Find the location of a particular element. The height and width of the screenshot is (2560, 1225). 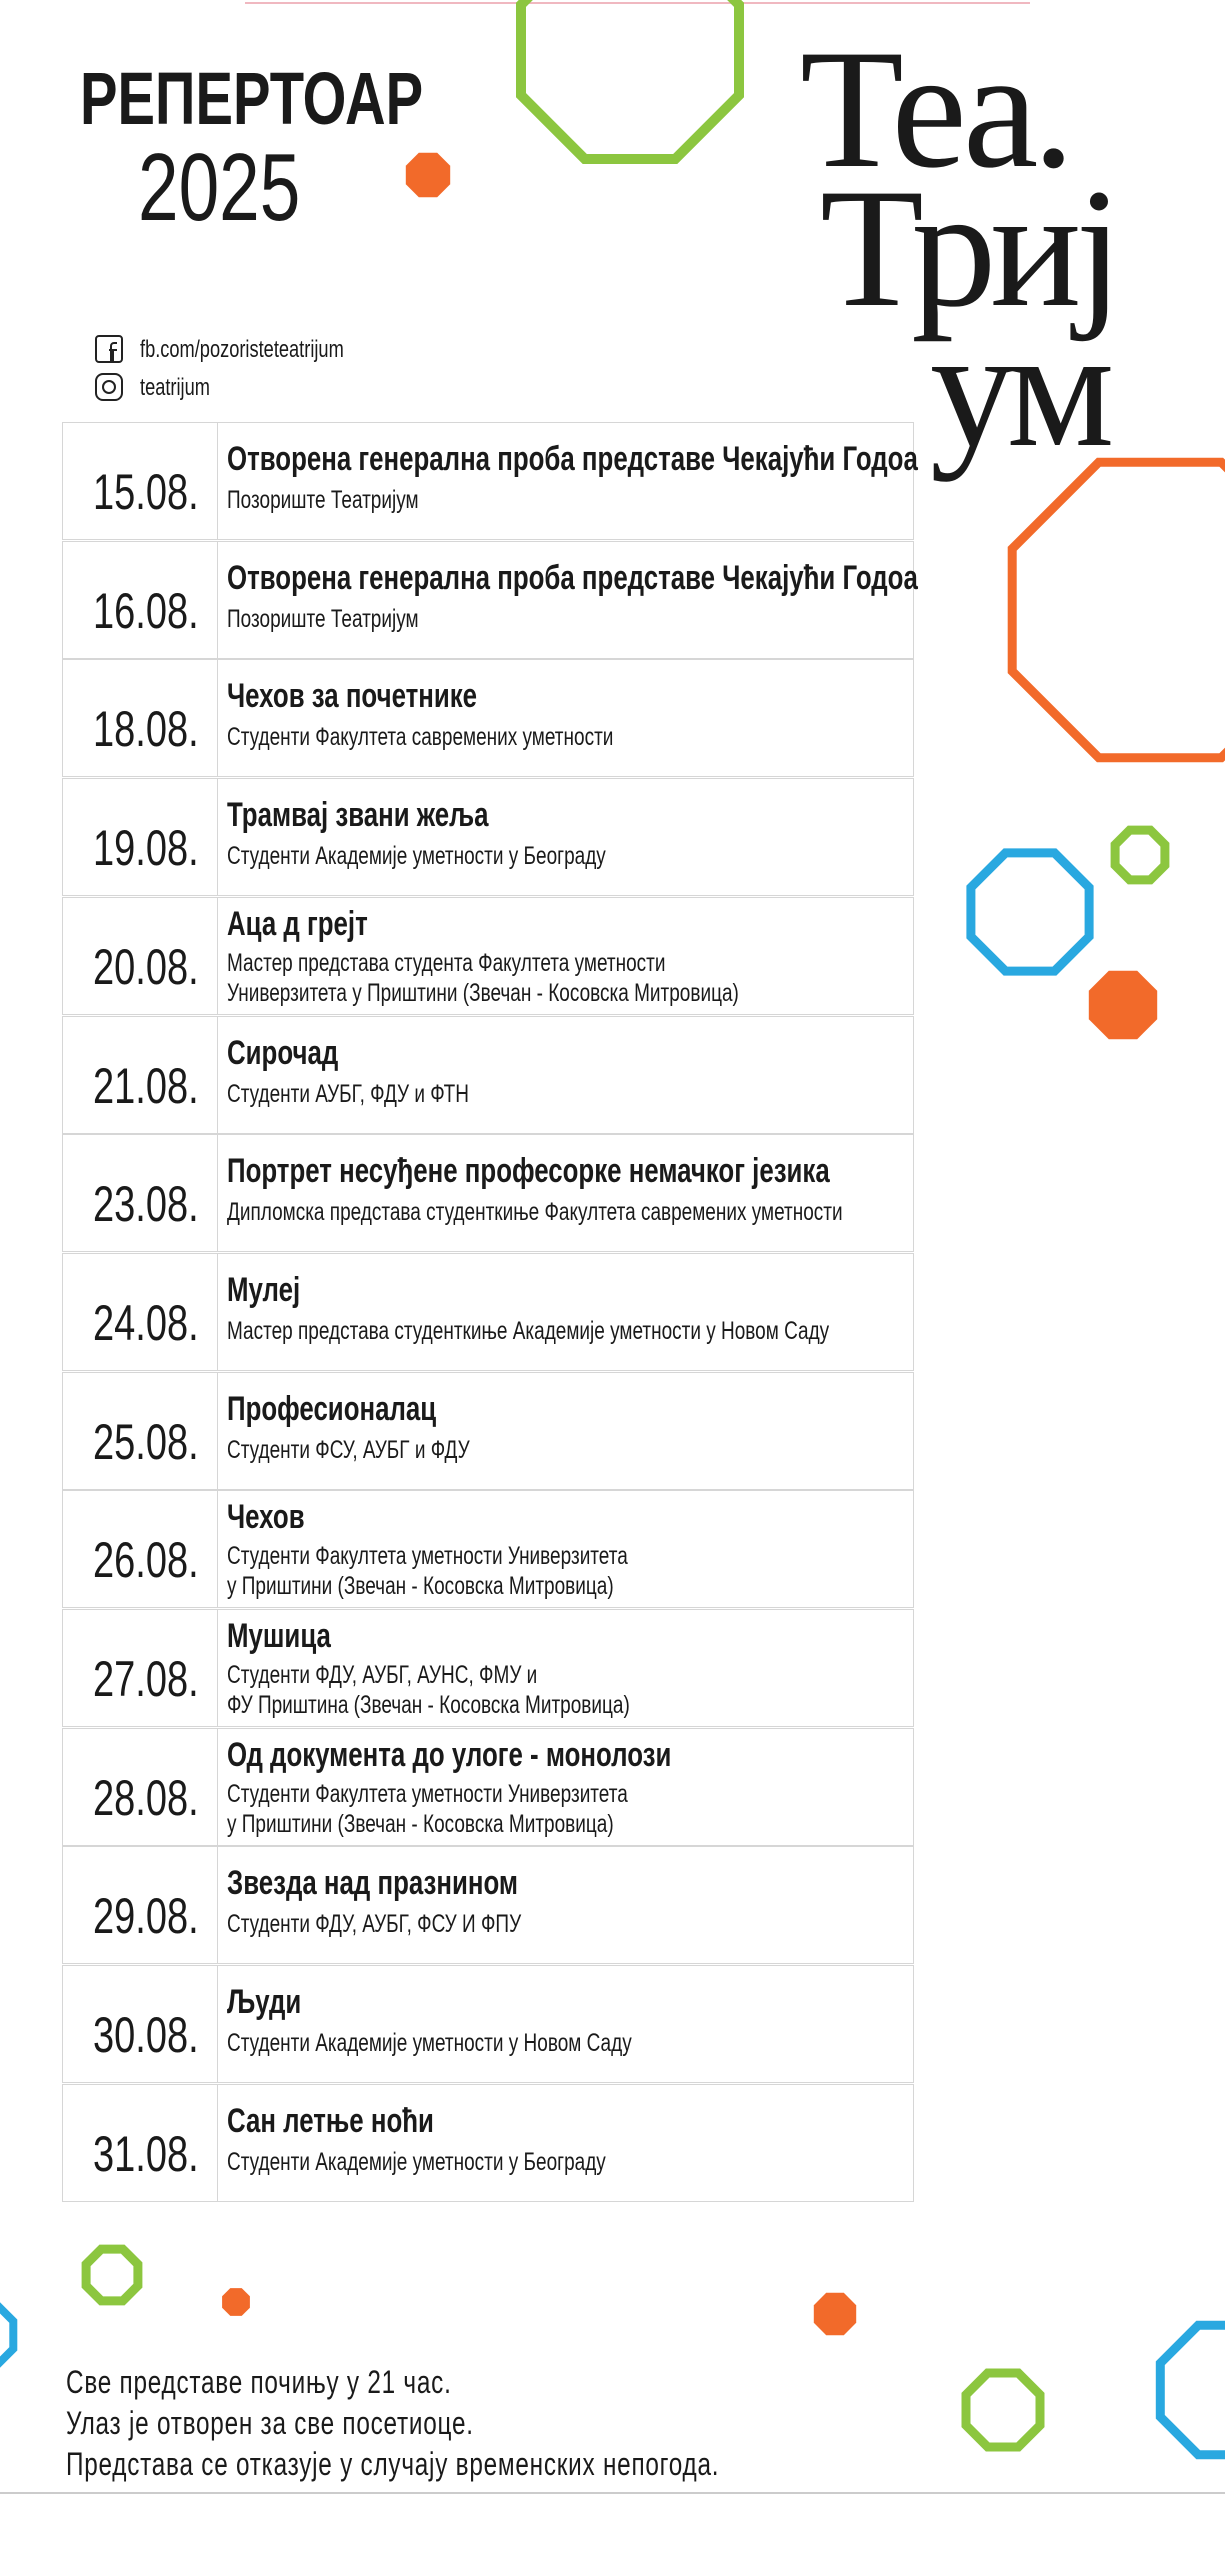

date: 24.08. is located at coordinates (162, 1323).